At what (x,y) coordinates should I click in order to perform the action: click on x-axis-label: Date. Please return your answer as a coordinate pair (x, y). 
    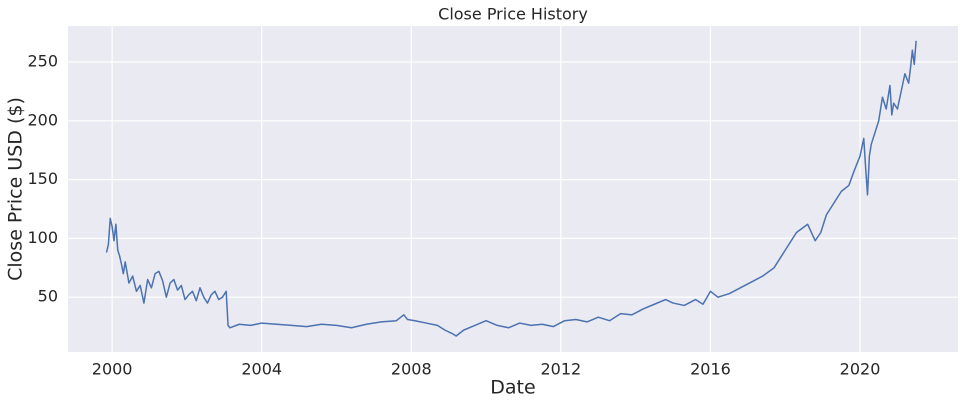
    Looking at the image, I should click on (512, 388).